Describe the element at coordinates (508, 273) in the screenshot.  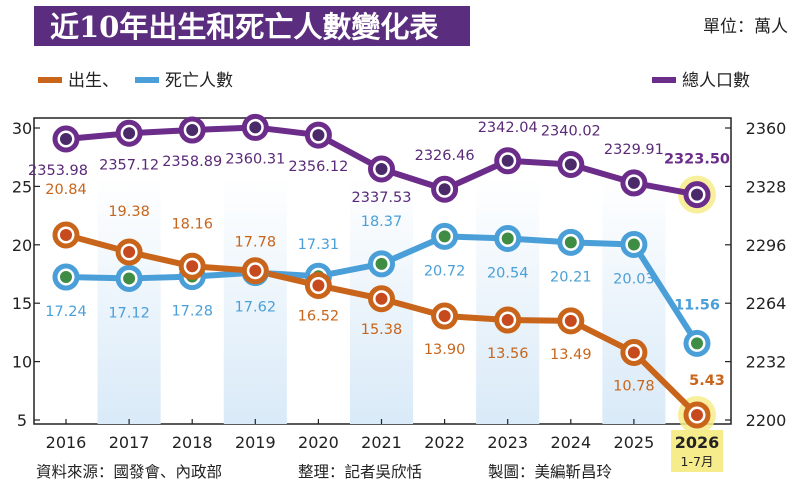
I see `deaths-data-label: 20.54` at that location.